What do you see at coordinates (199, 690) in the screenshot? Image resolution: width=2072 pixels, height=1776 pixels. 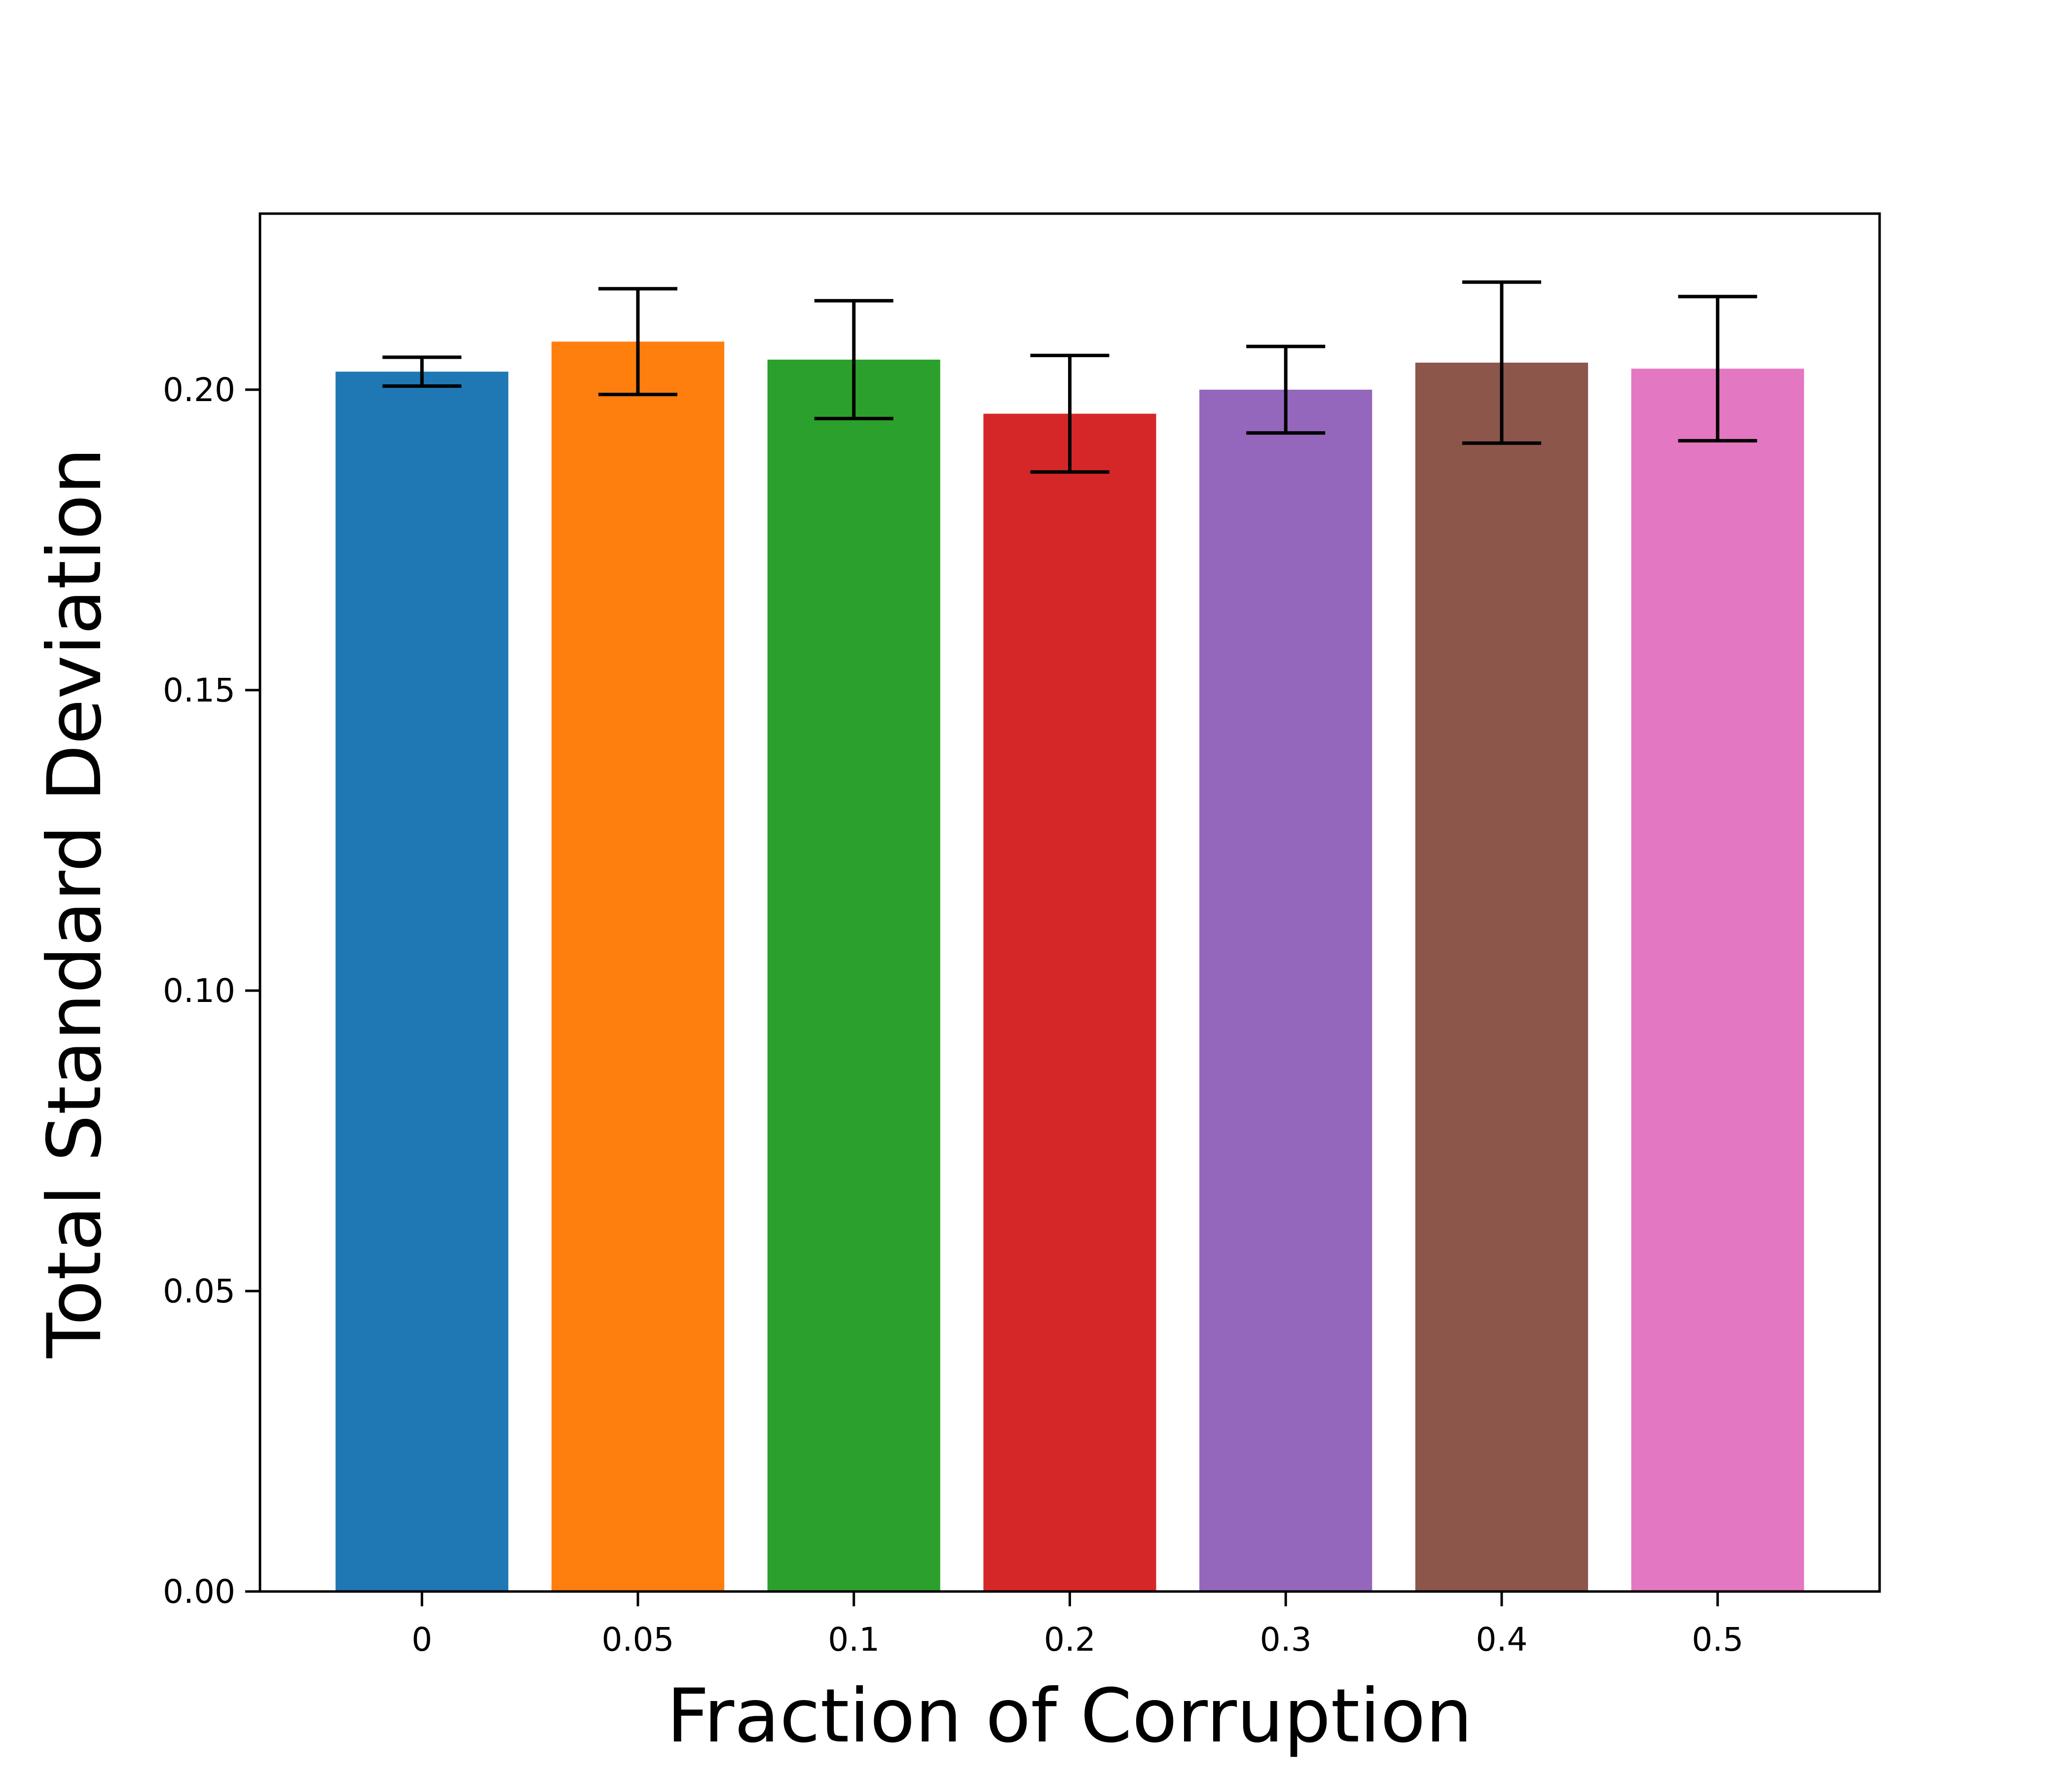 I see `y-tick-label: 0.15` at bounding box center [199, 690].